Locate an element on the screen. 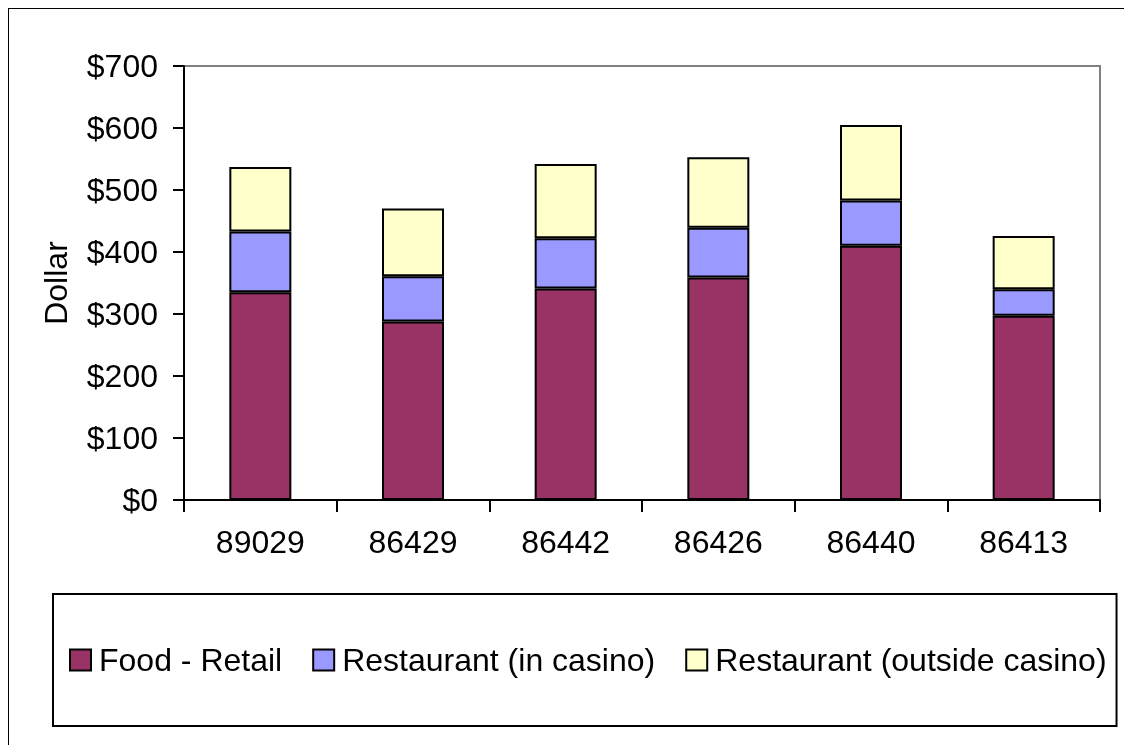 The height and width of the screenshot is (745, 1124). x-tick-label: 86429 is located at coordinates (413, 542).